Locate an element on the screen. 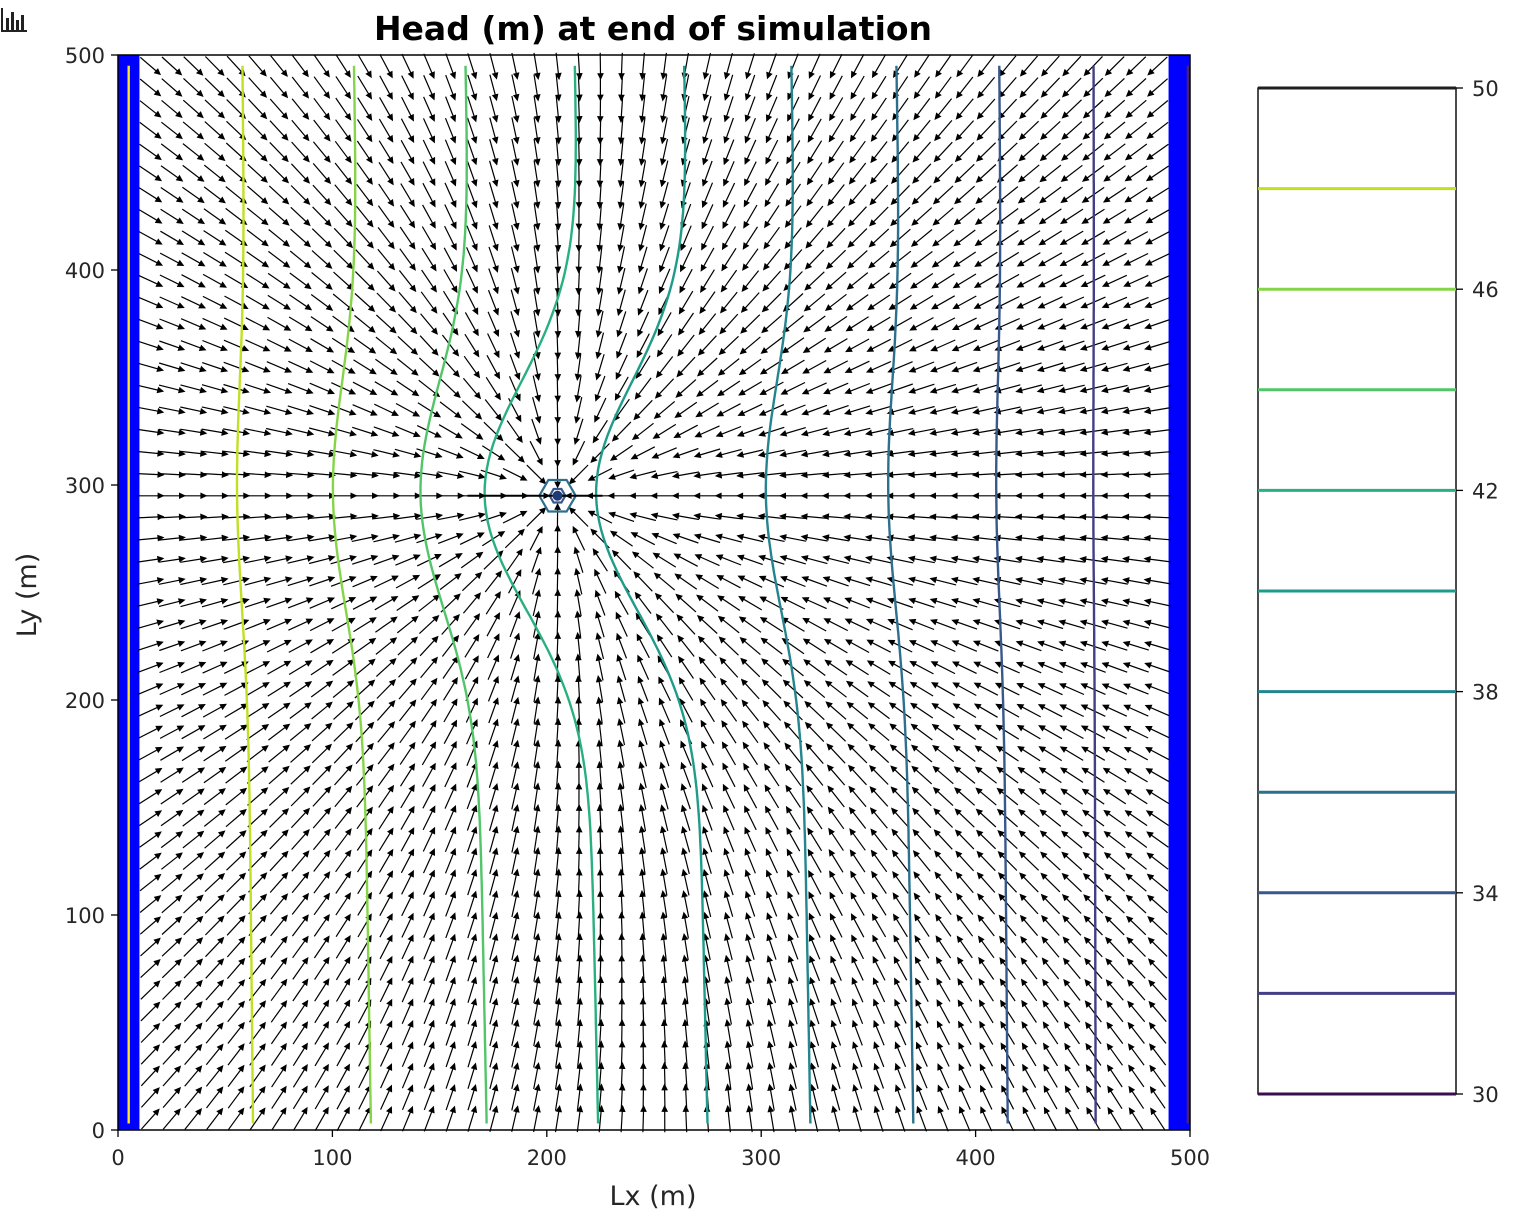 The height and width of the screenshot is (1230, 1520). bar-chart-icon is located at coordinates (15, 20).